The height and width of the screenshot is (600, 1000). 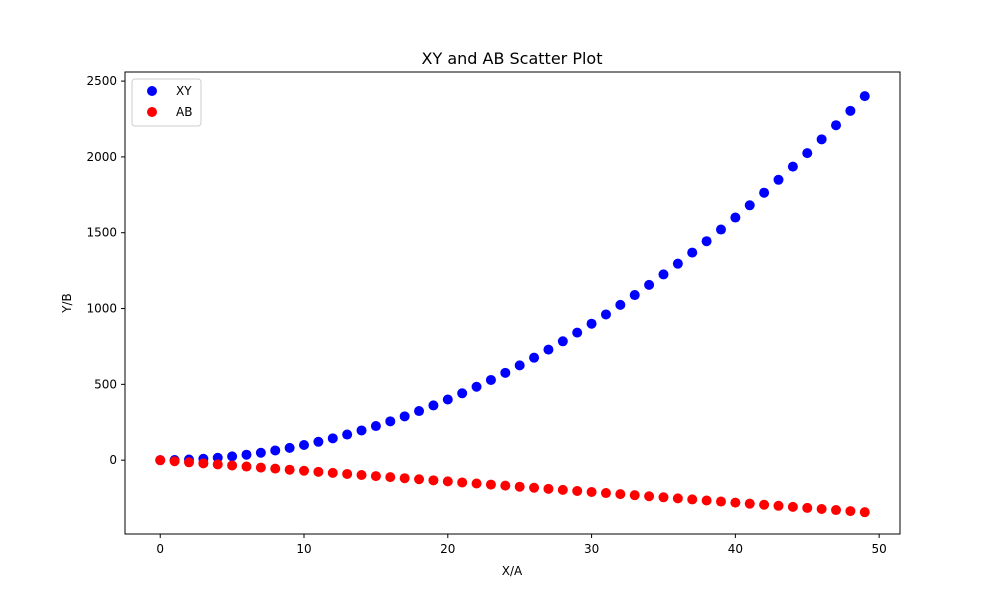 I want to click on y-axis-label: Y/B, so click(x=67, y=303).